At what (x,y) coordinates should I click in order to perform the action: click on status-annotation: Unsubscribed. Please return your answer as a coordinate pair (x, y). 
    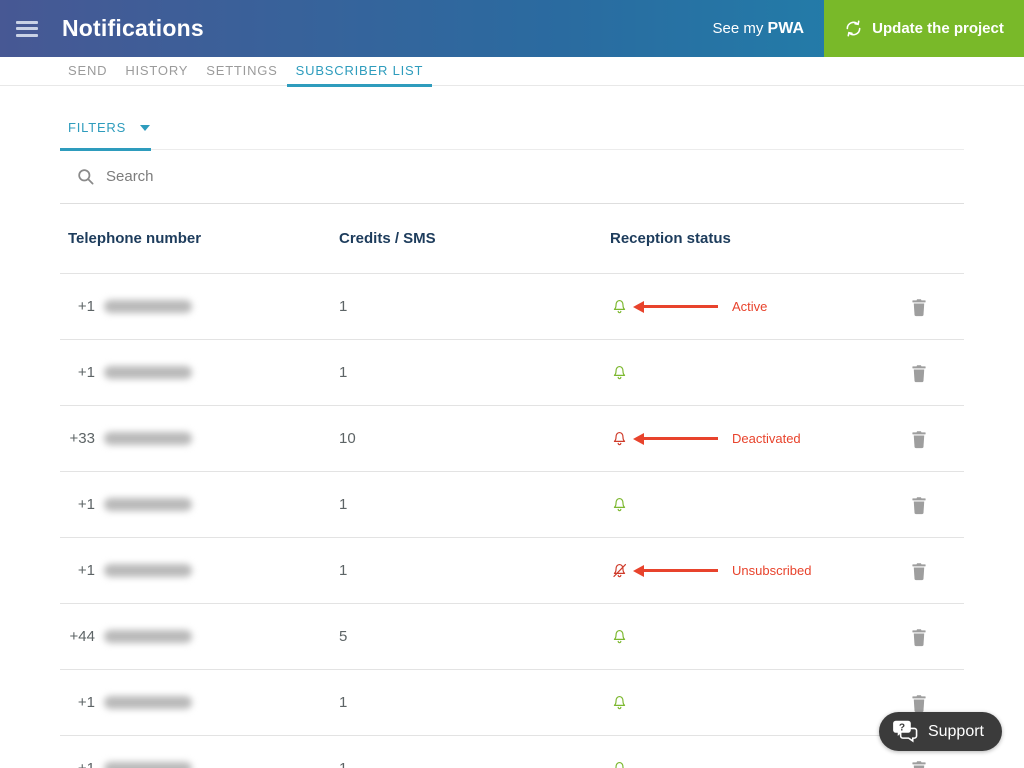
    Looking at the image, I should click on (720, 570).